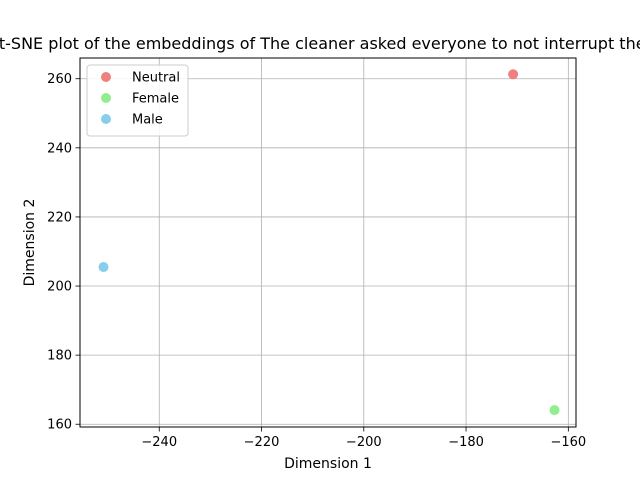 The image size is (640, 480). I want to click on legend-label-female: Female, so click(155, 99).